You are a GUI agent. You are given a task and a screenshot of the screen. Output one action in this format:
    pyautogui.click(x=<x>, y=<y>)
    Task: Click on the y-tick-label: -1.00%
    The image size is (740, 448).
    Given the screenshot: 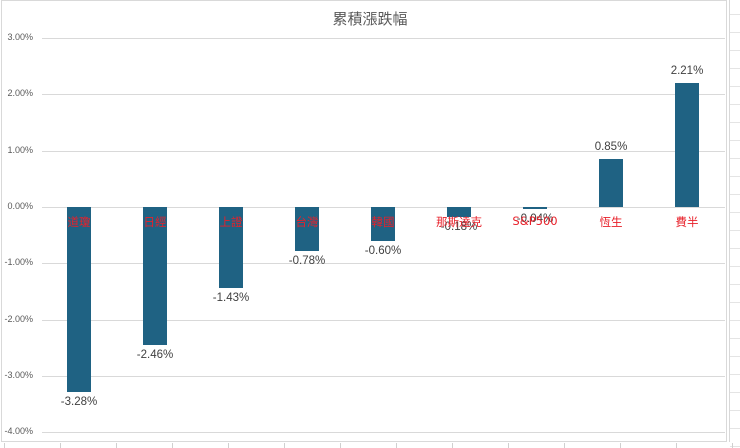 What is the action you would take?
    pyautogui.click(x=18, y=262)
    